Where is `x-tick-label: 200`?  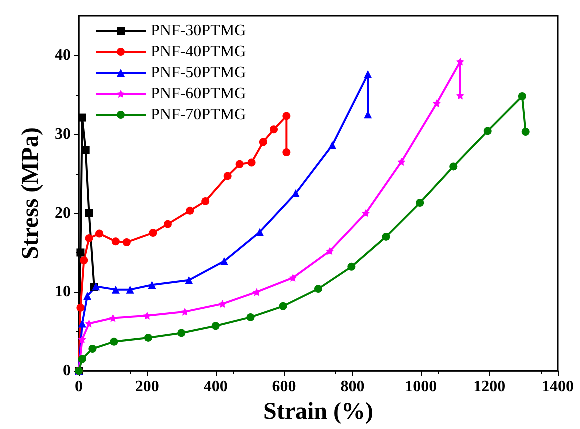
x-tick-label: 200 is located at coordinates (147, 387).